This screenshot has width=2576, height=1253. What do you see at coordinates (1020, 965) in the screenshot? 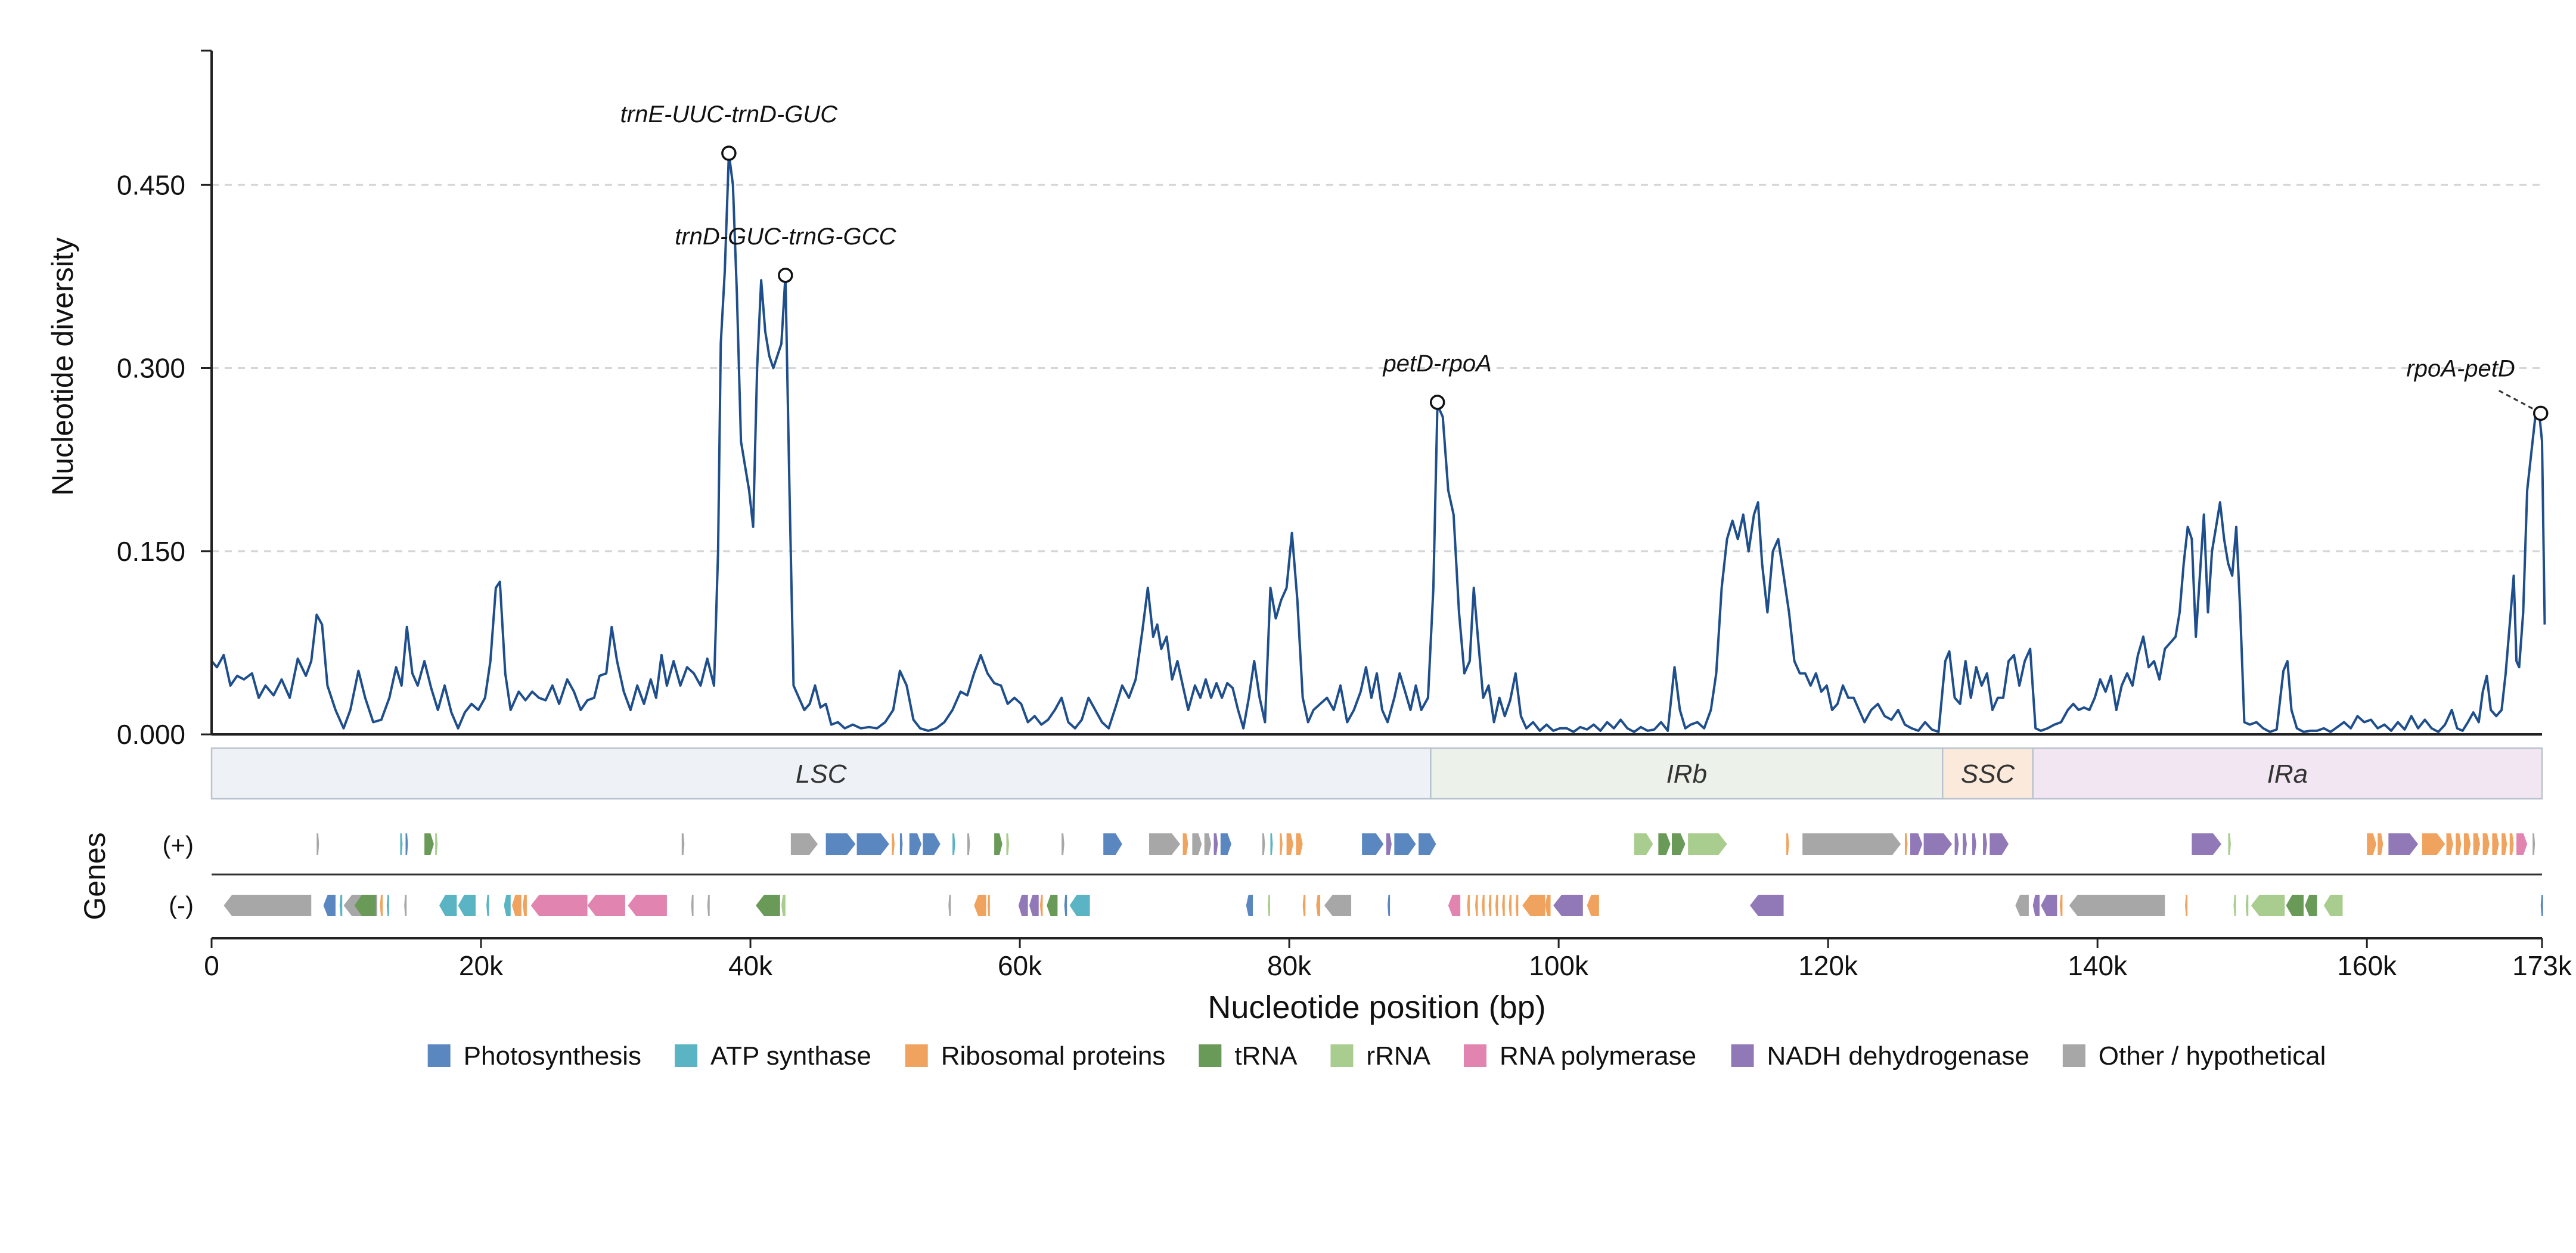
I see `x-tick-label: 60k` at bounding box center [1020, 965].